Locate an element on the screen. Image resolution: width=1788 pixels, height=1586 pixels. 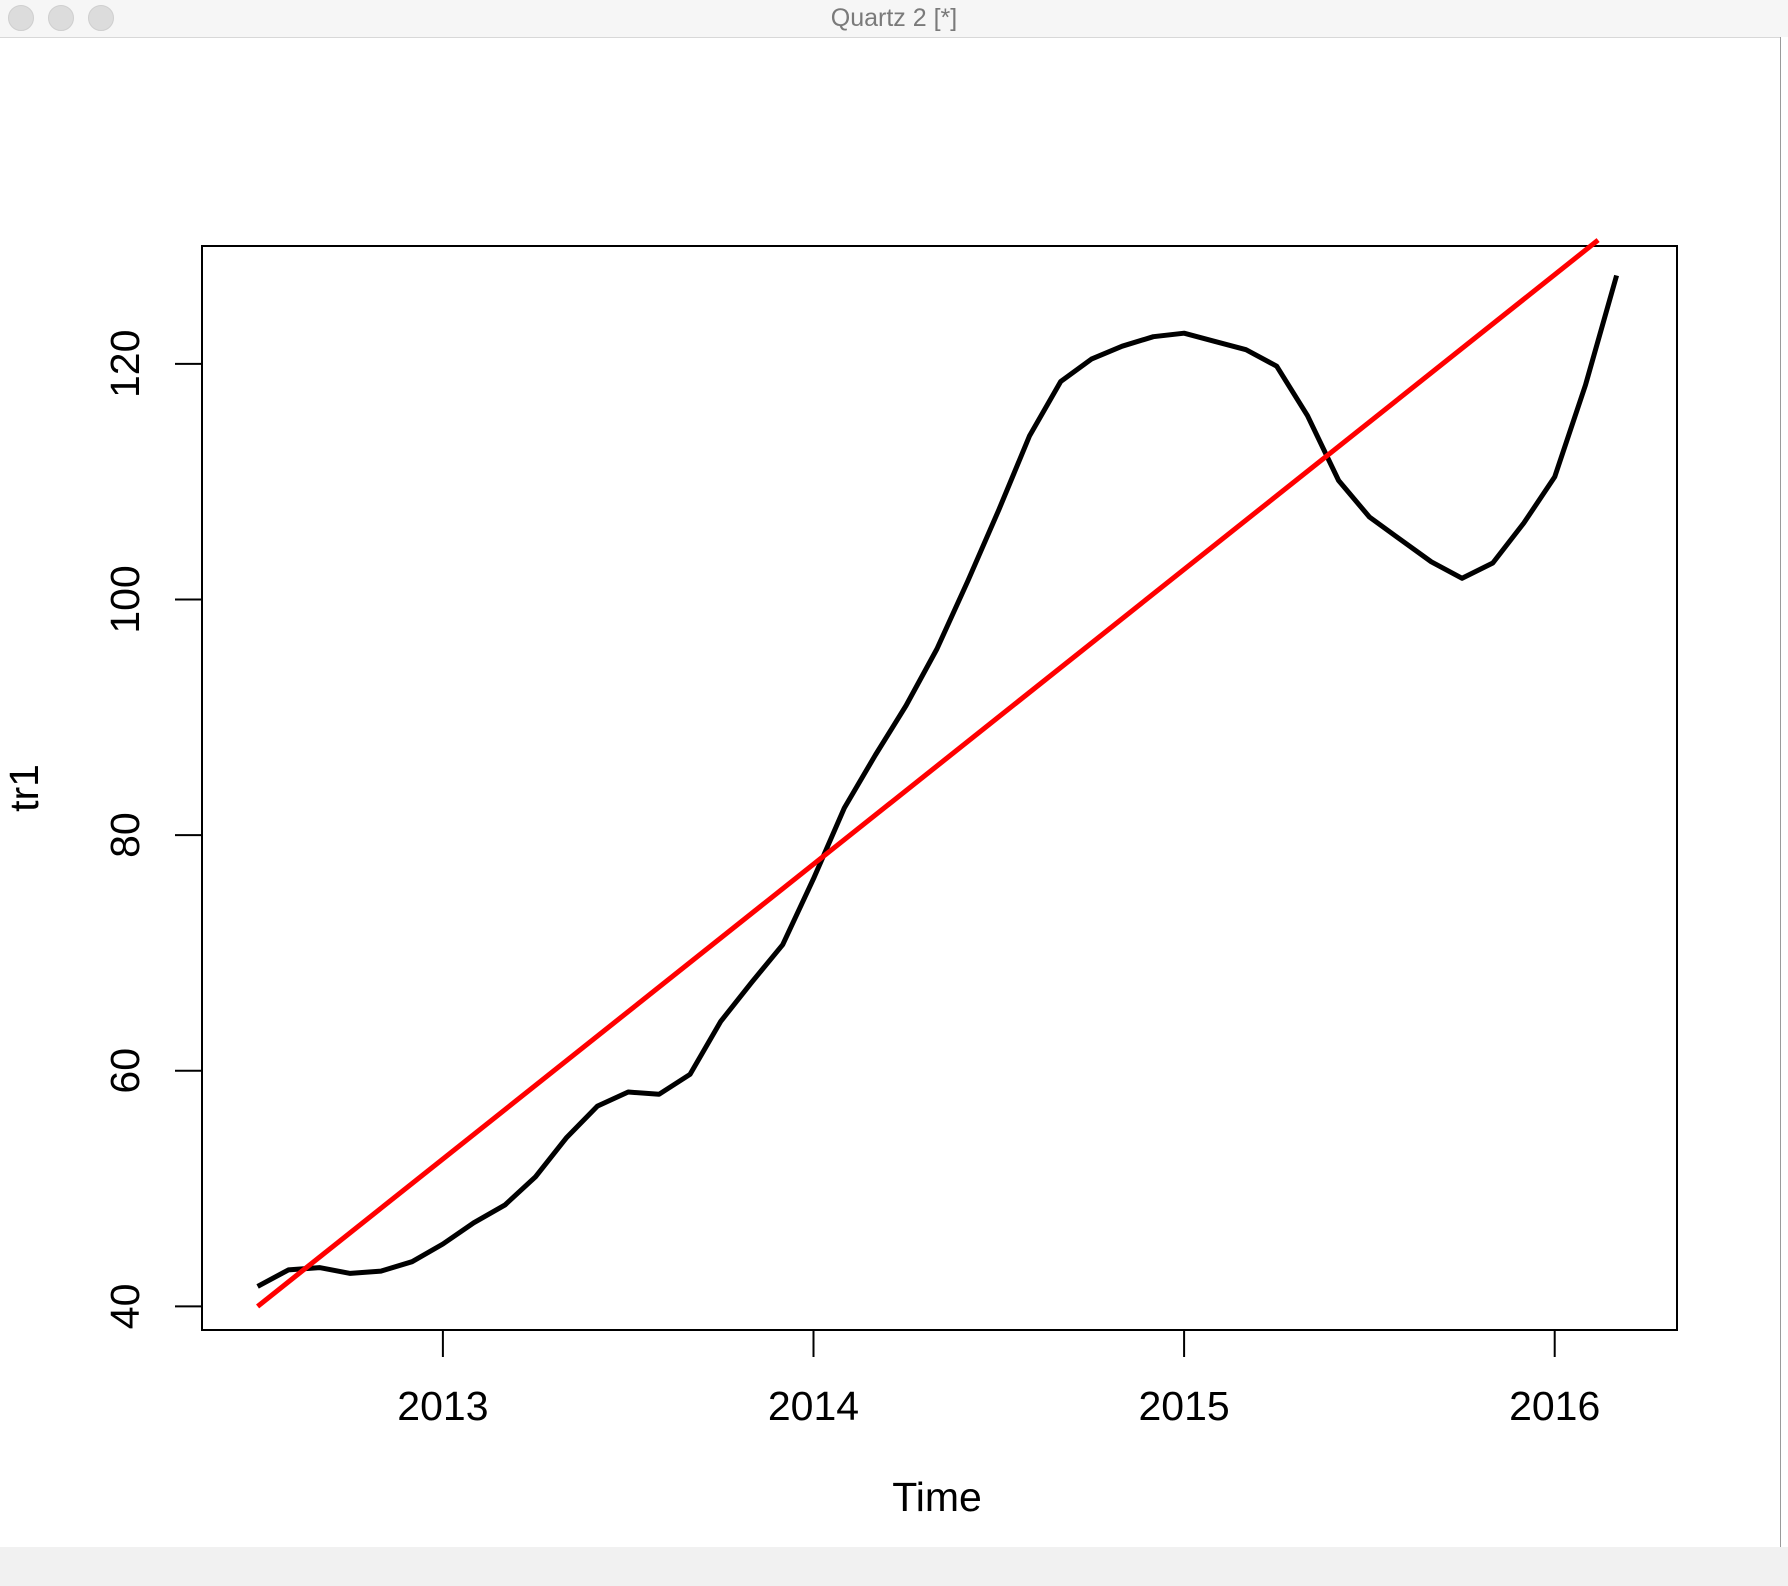
y-tick-label: 120 is located at coordinates (125, 364).